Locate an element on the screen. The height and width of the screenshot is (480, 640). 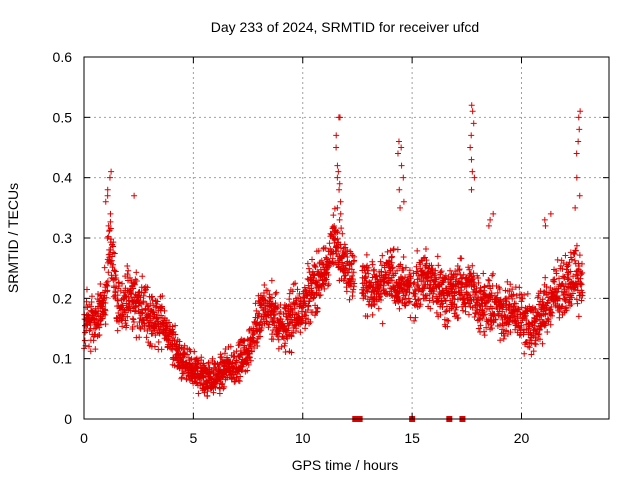
y-tick-label: 0.3 is located at coordinates (63, 238).